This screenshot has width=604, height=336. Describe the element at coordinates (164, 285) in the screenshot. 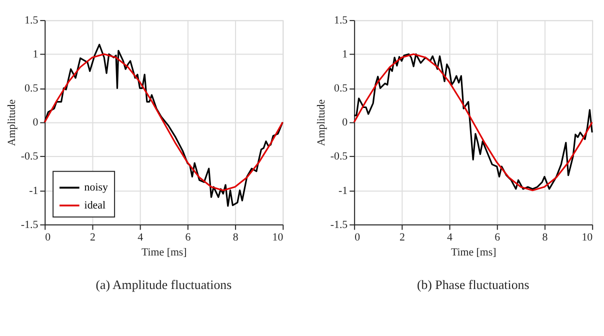

I see `text: (a) Amplitude fluctuations` at that location.